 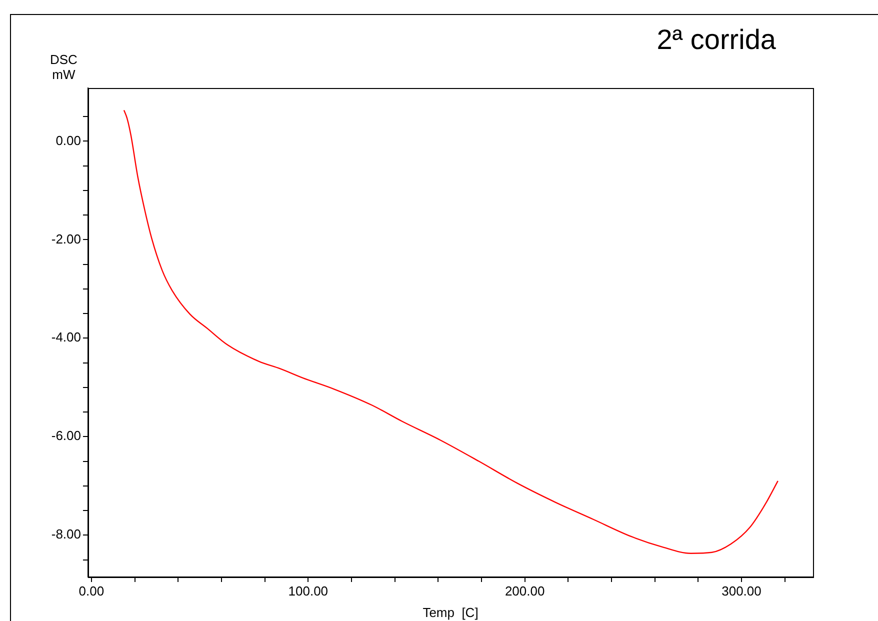 What do you see at coordinates (66, 337) in the screenshot?
I see `y-tick-label: -4.00` at bounding box center [66, 337].